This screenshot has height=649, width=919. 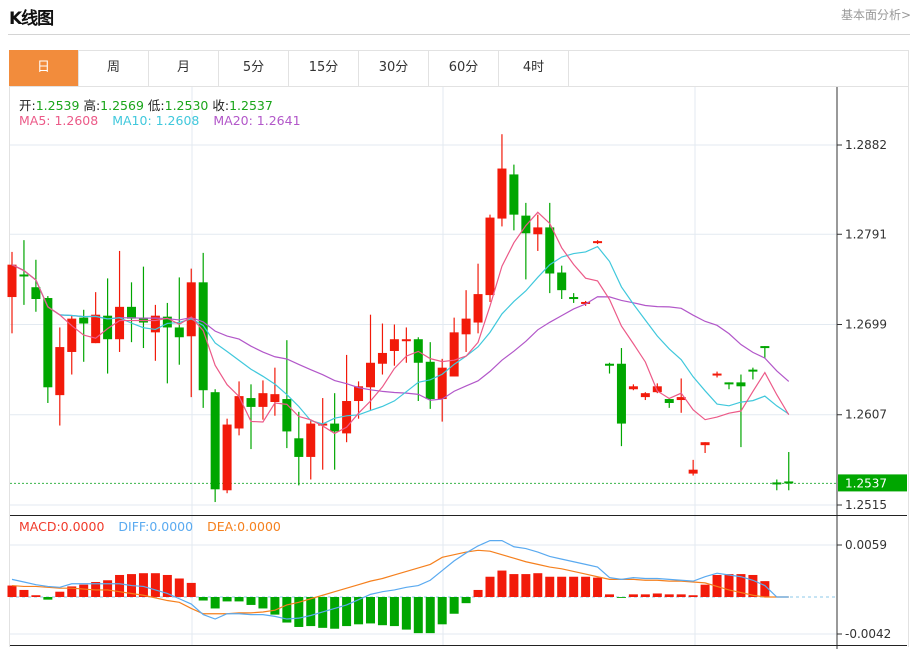 I want to click on diff-line, so click(x=400, y=580).